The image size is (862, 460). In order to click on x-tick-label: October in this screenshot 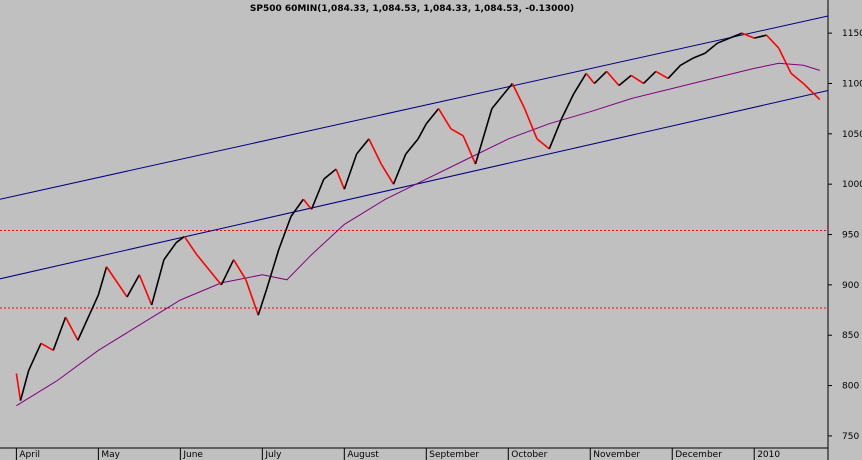, I will do `click(529, 455)`.